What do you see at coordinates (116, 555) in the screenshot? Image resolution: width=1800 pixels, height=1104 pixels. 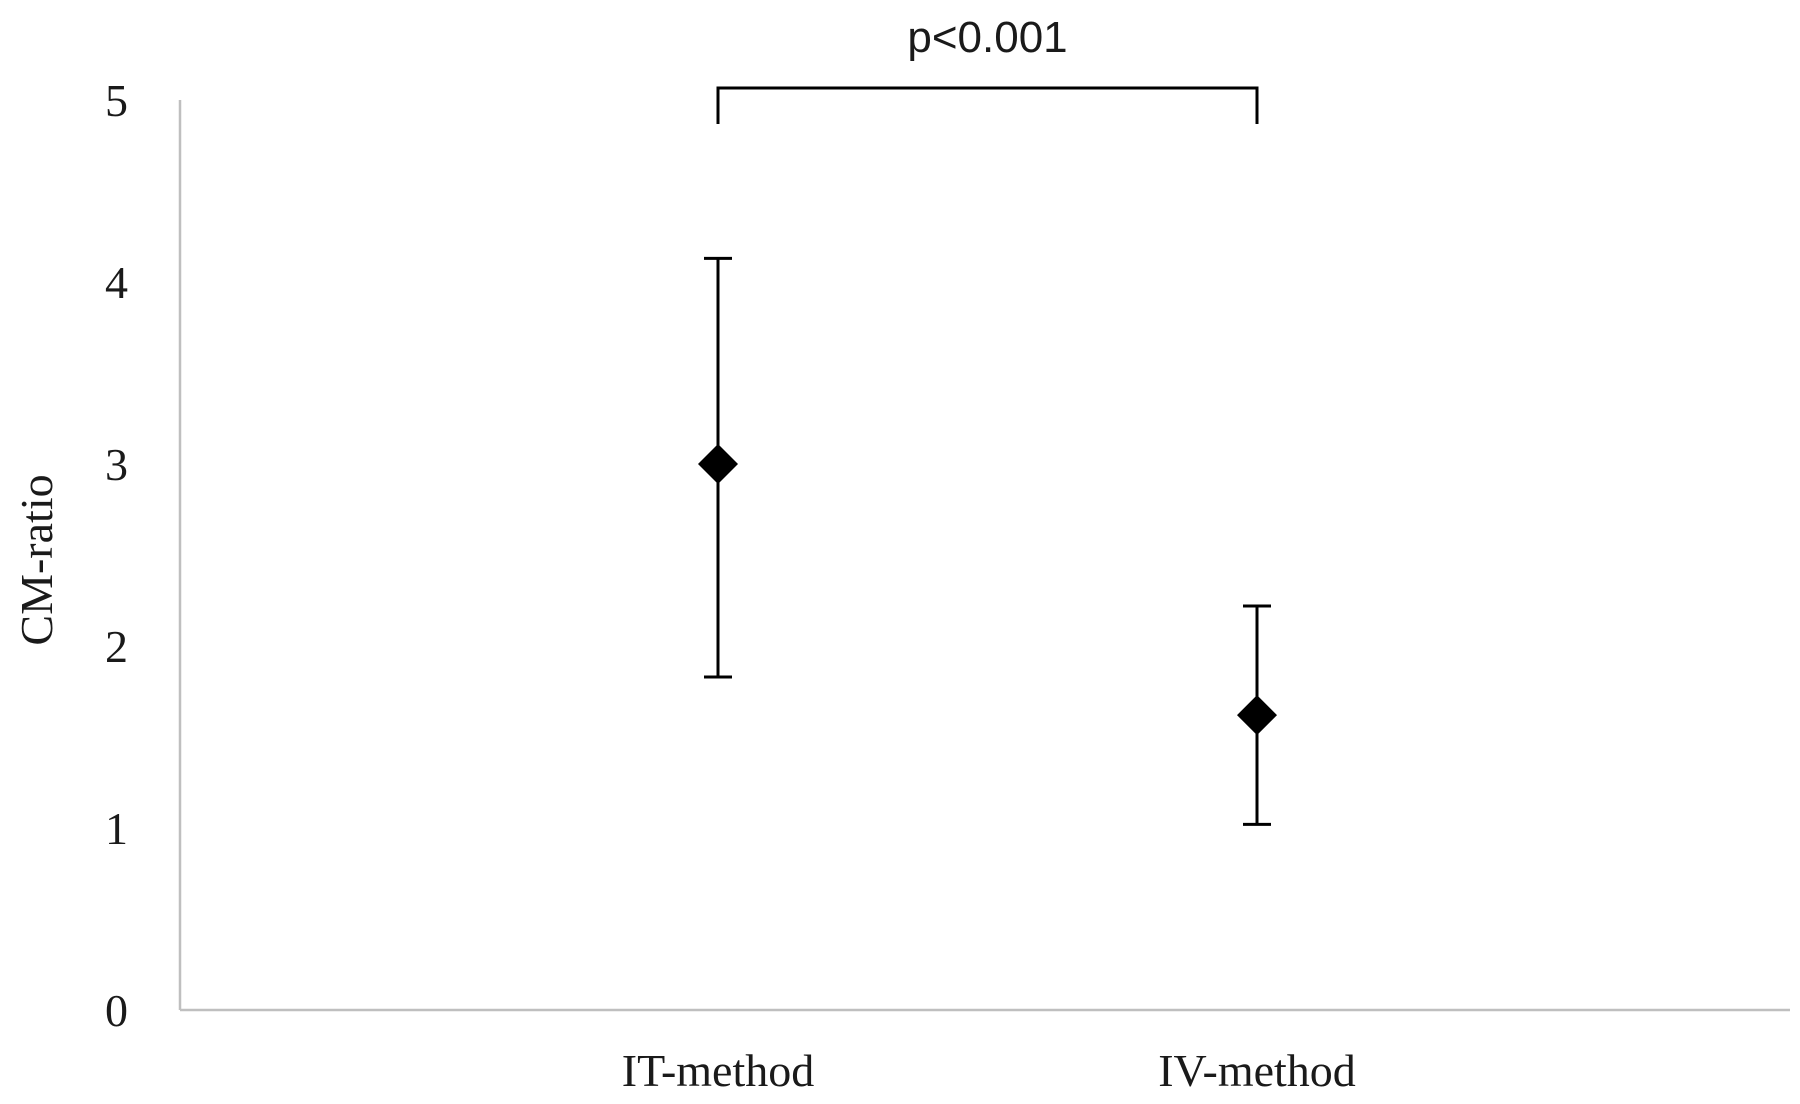 I see `y-tick-labels: 0 1 2 3 4 5` at bounding box center [116, 555].